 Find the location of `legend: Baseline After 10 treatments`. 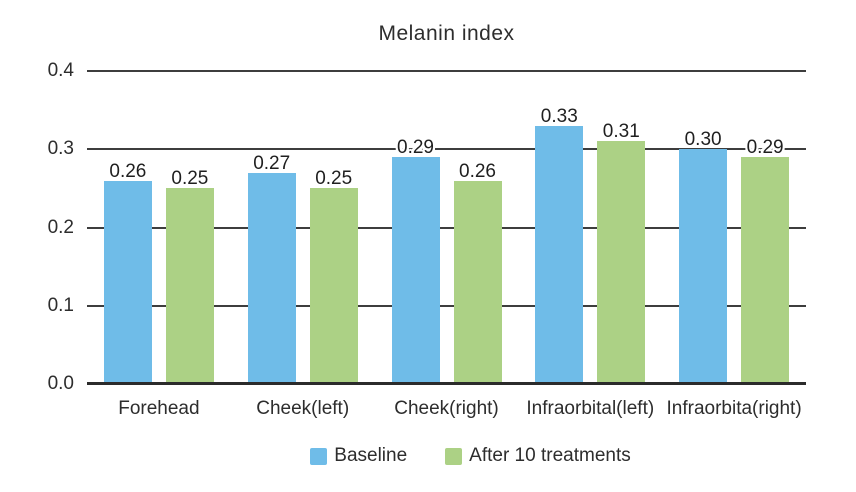

legend: Baseline After 10 treatments is located at coordinates (470, 456).